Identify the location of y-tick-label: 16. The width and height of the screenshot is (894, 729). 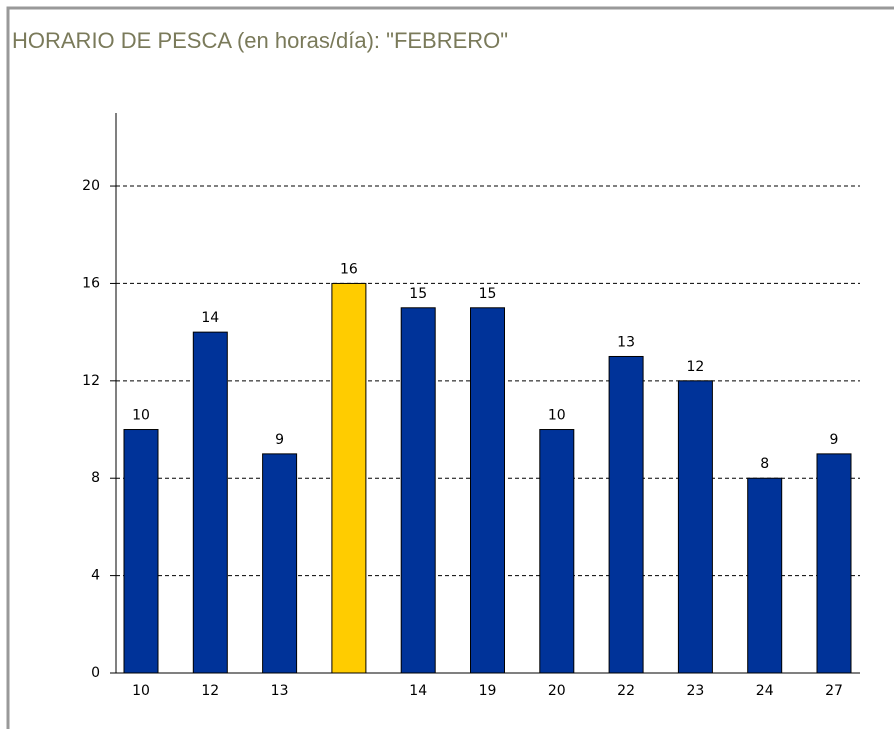
(91, 283).